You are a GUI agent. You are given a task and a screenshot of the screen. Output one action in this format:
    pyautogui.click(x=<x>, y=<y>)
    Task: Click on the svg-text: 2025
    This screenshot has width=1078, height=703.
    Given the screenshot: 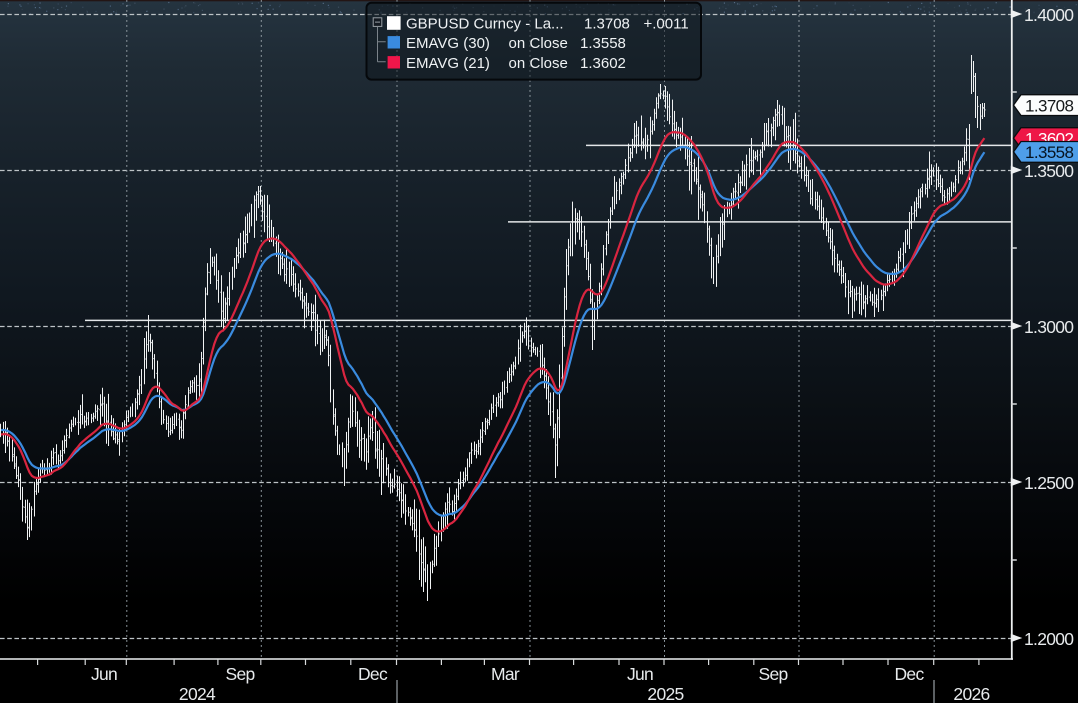 What is the action you would take?
    pyautogui.click(x=665, y=693)
    